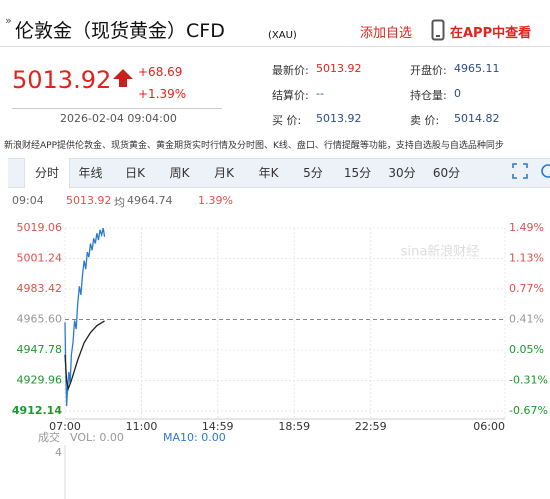 This screenshot has width=550, height=499. What do you see at coordinates (371, 426) in the screenshot?
I see `x-tick-label: 22:59` at bounding box center [371, 426].